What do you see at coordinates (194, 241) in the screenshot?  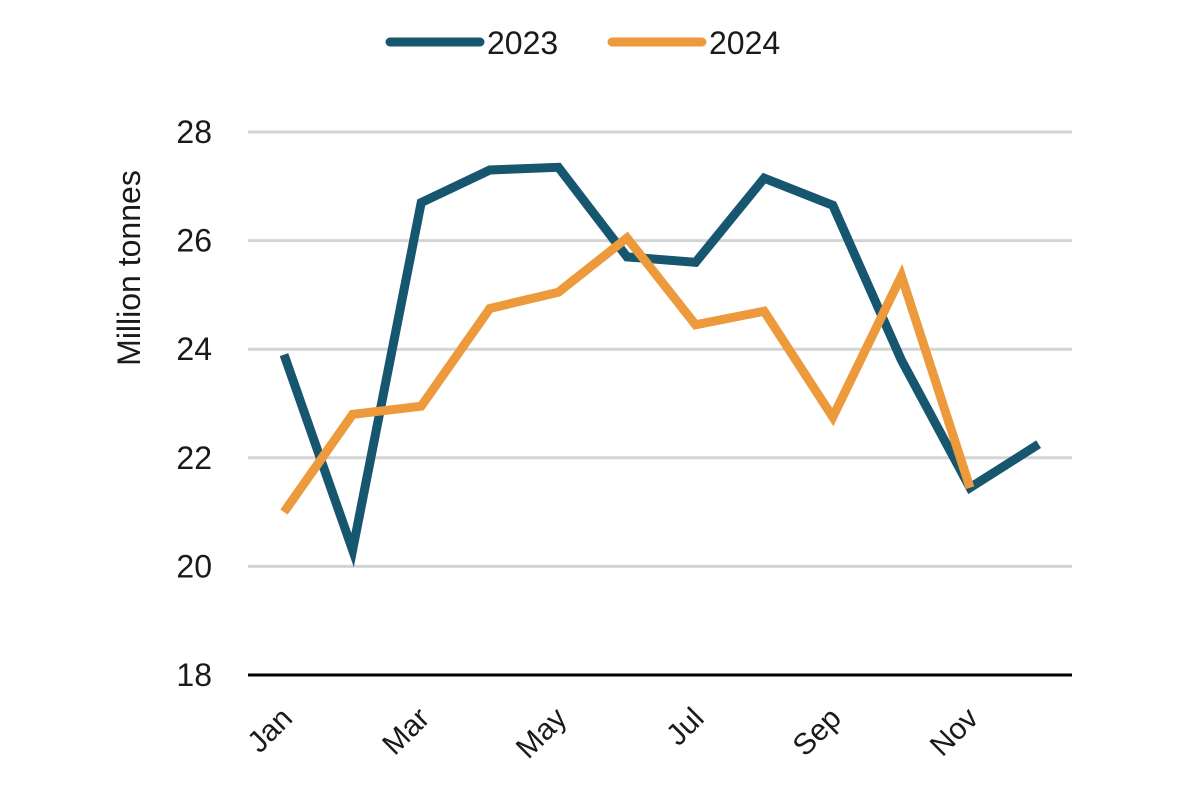 I see `y-tick-label: 26` at bounding box center [194, 241].